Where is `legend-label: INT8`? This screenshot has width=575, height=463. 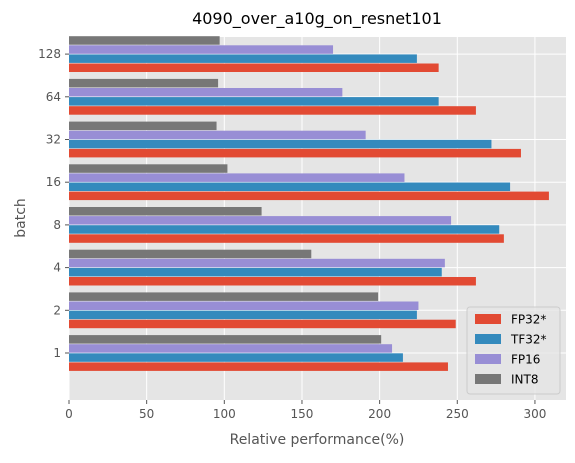
legend-label: INT8 is located at coordinates (524, 380).